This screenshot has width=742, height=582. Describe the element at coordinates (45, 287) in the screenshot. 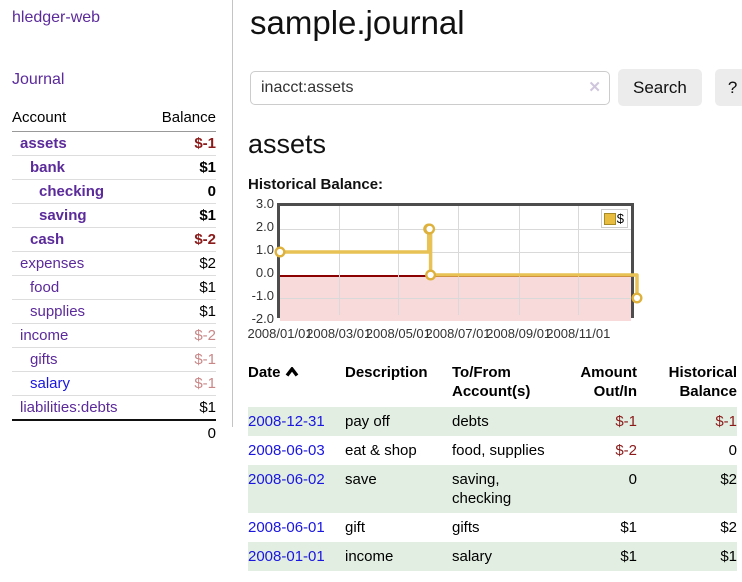

I see `account-link: food` at that location.